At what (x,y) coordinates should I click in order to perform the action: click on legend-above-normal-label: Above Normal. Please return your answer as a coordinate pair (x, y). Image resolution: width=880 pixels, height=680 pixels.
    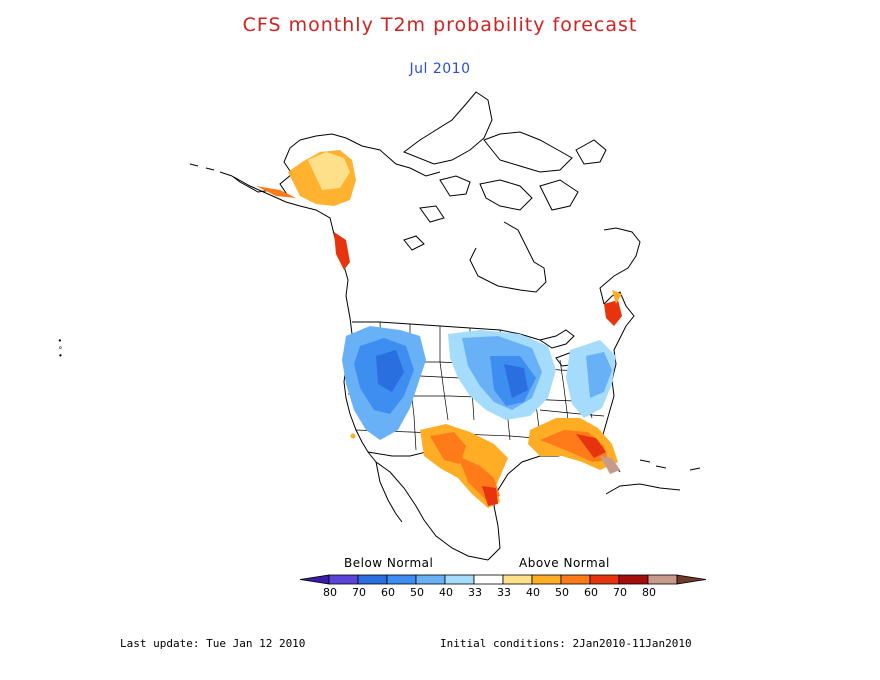
    Looking at the image, I should click on (564, 563).